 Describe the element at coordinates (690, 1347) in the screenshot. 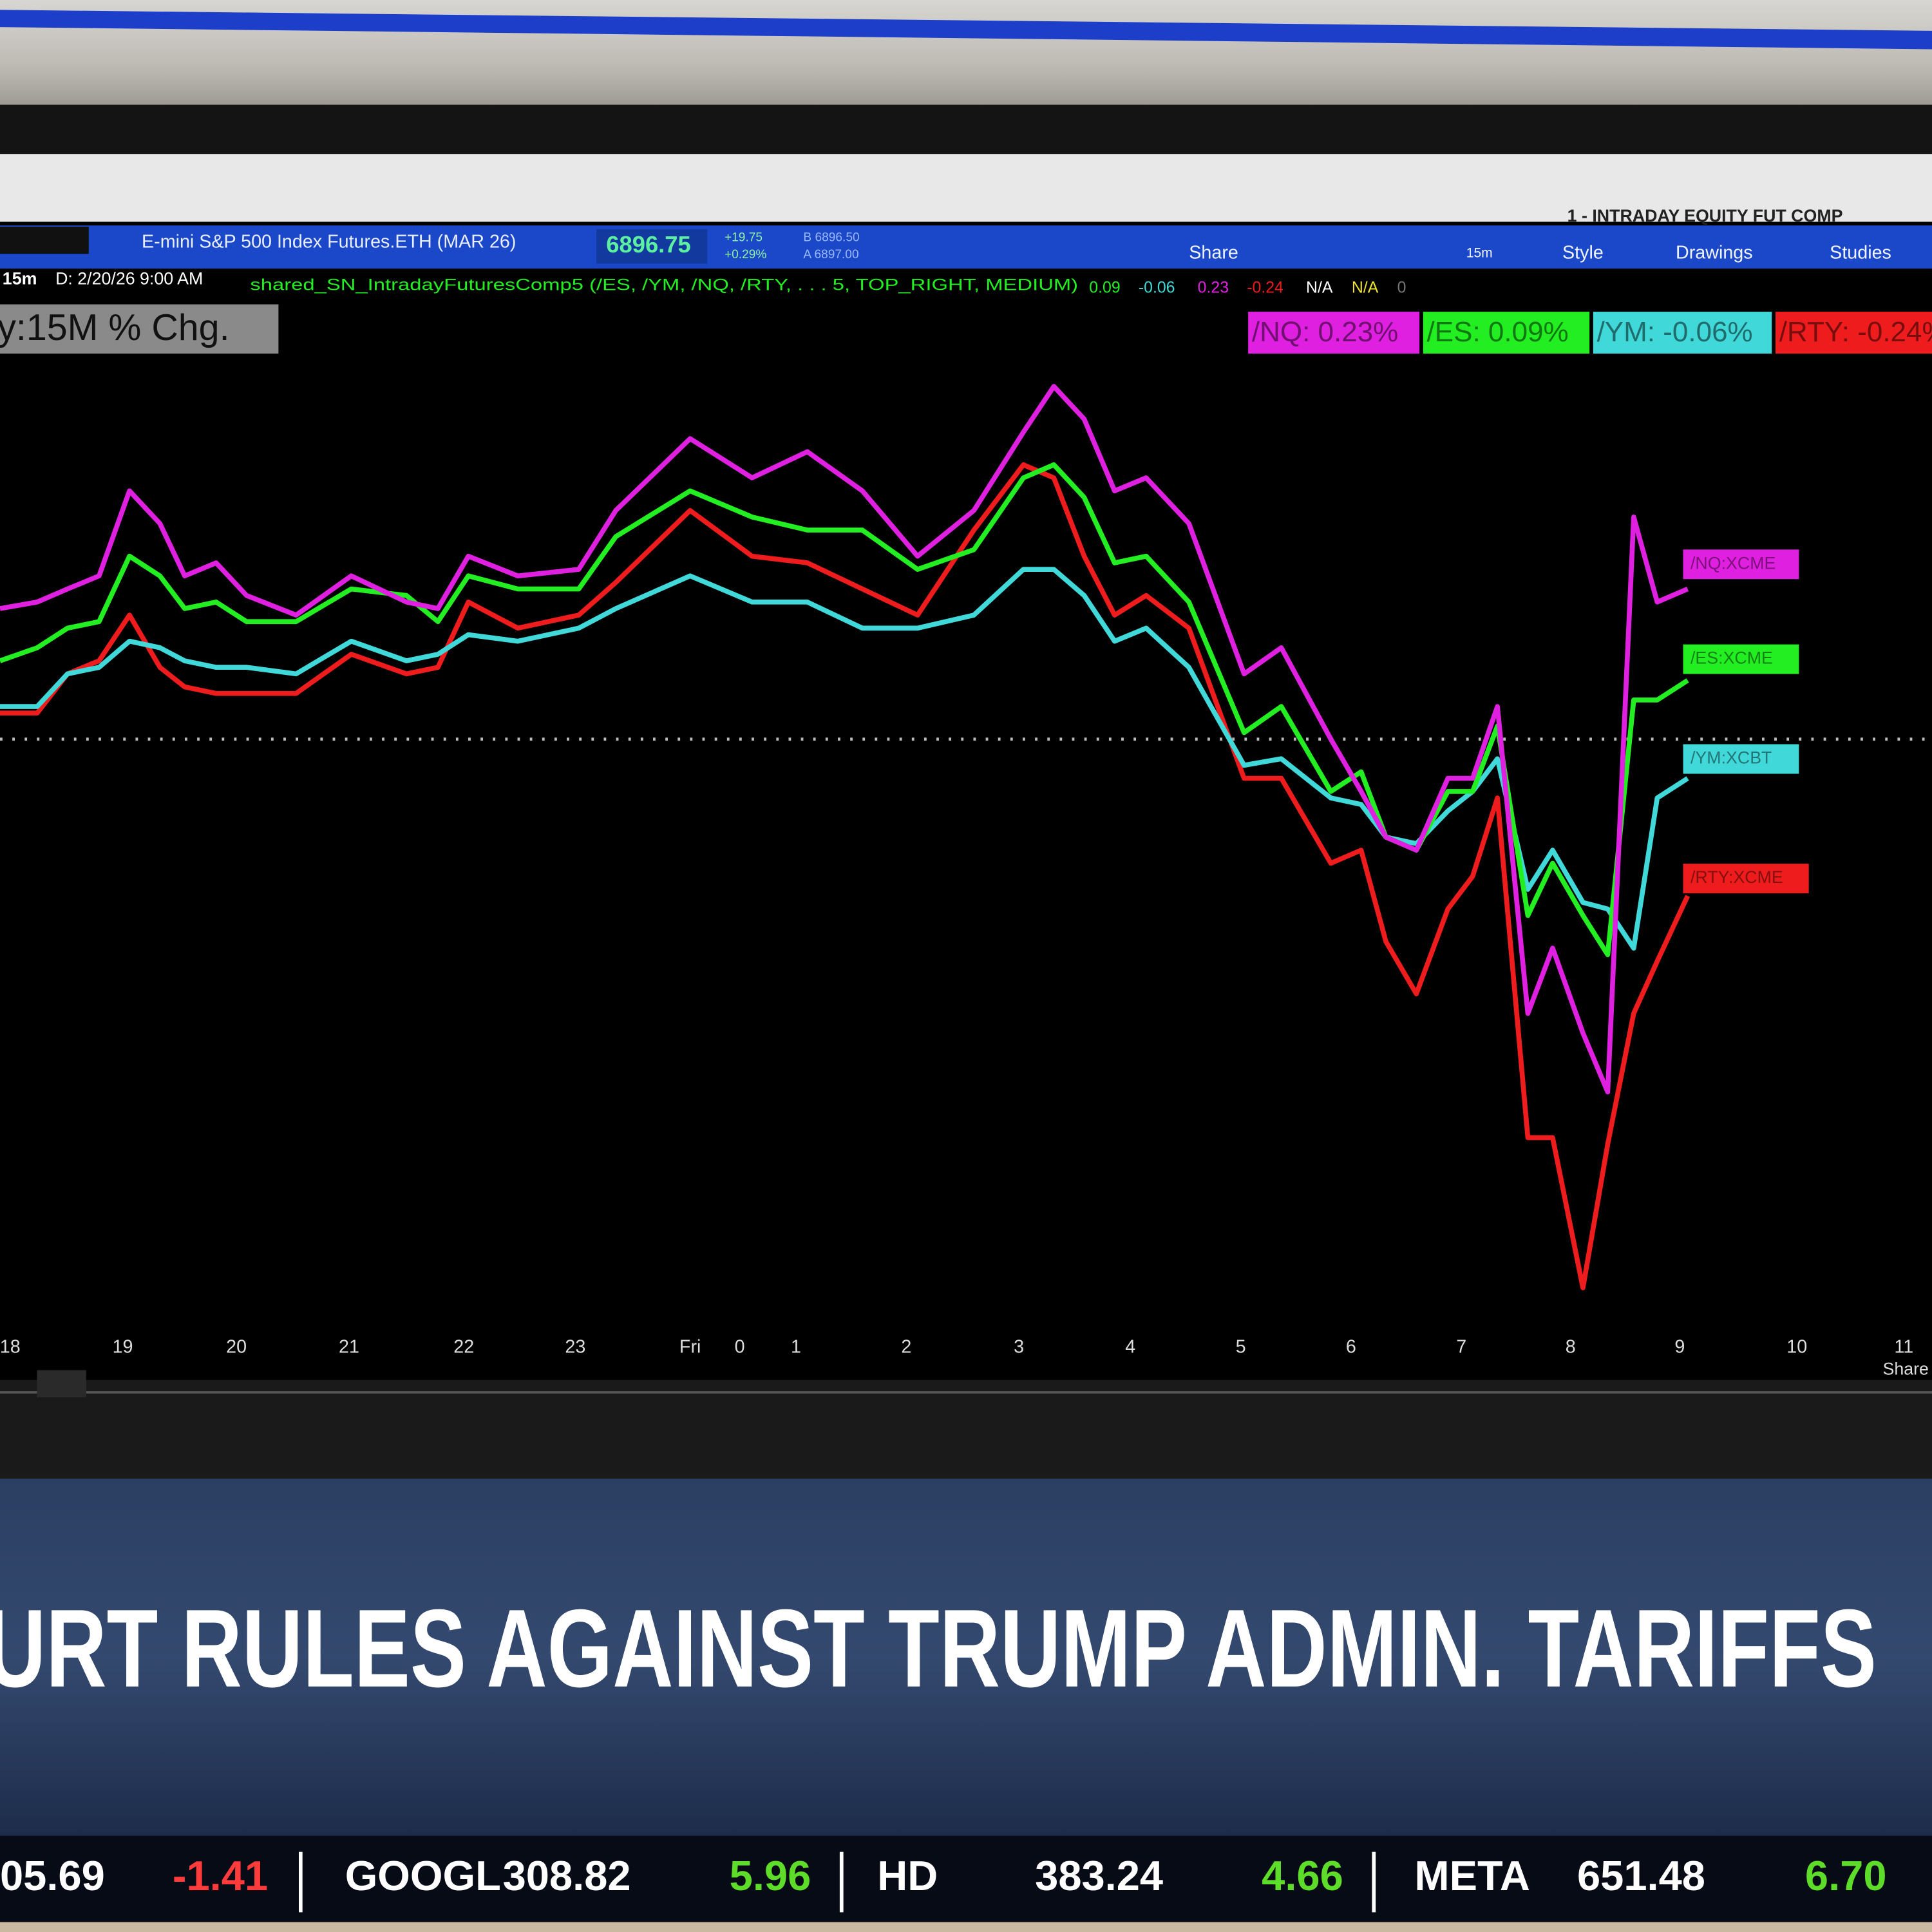

I see `x-tick-label: Fri` at that location.